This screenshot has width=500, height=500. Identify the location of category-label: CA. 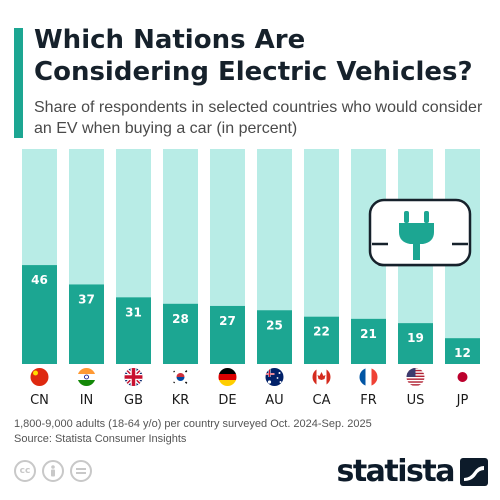
(322, 400).